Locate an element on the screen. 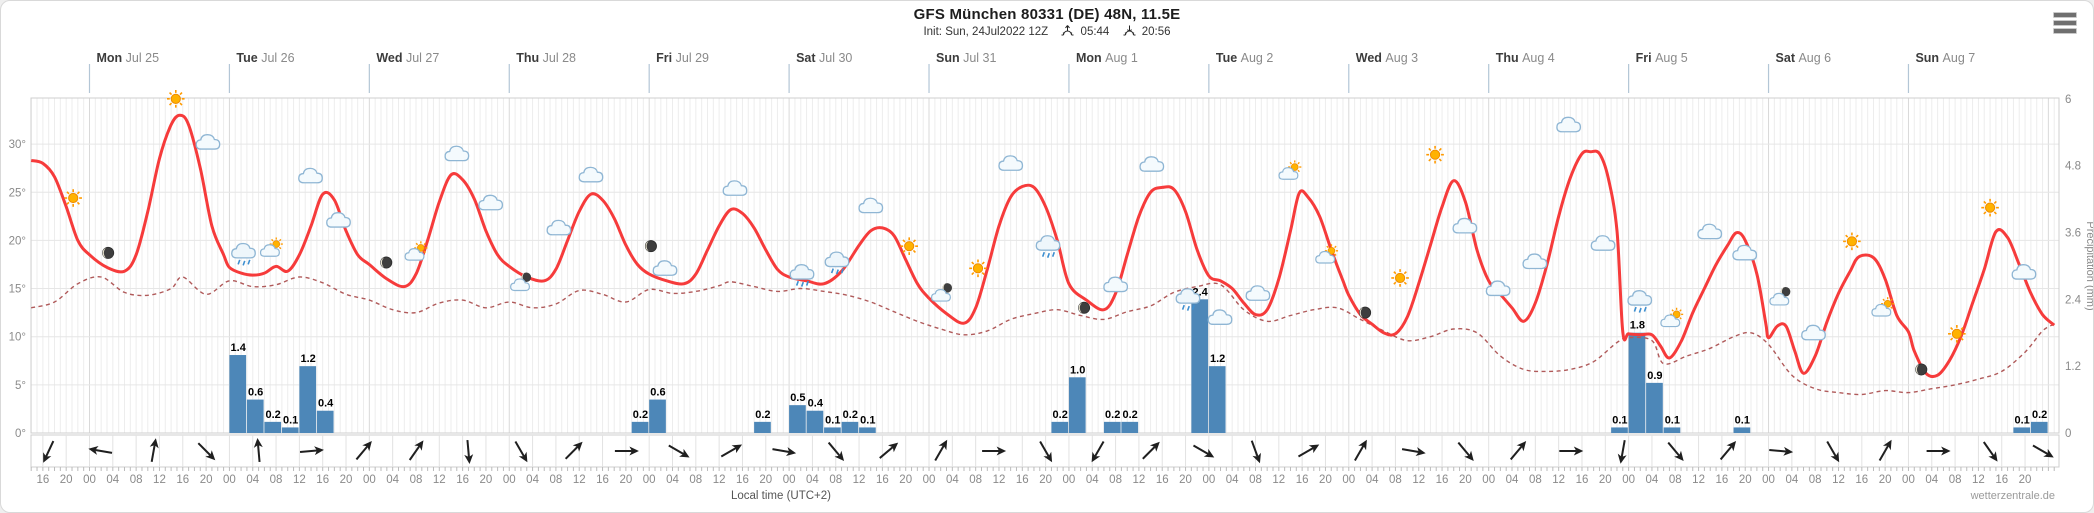 The width and height of the screenshot is (2094, 513). precip-value-label: 0.5 is located at coordinates (797, 398).